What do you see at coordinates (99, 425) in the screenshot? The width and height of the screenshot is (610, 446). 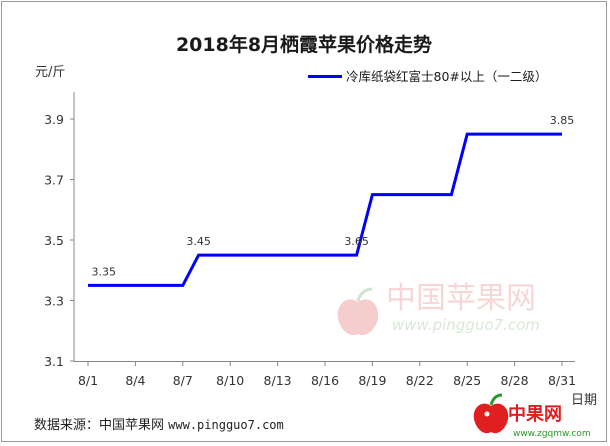 I see `data-source-label: 数据来源：中国苹果网` at bounding box center [99, 425].